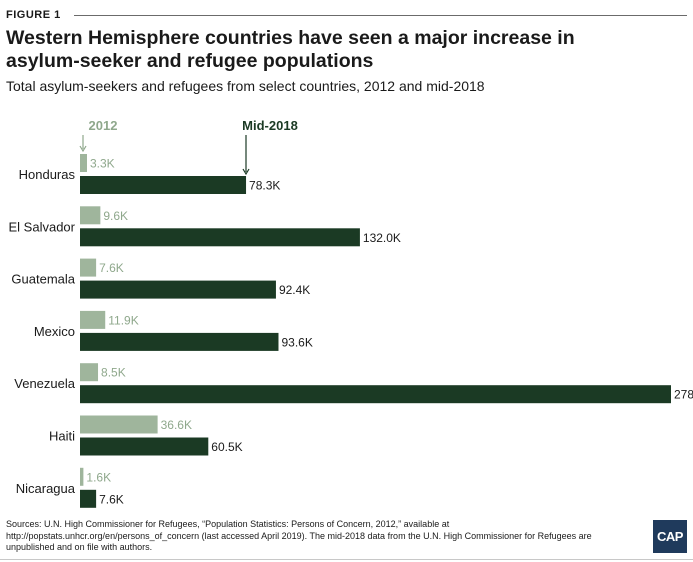 The image size is (693, 562). Describe the element at coordinates (111, 268) in the screenshot. I see `value-label-2012-guatemala: 7.6K` at that location.